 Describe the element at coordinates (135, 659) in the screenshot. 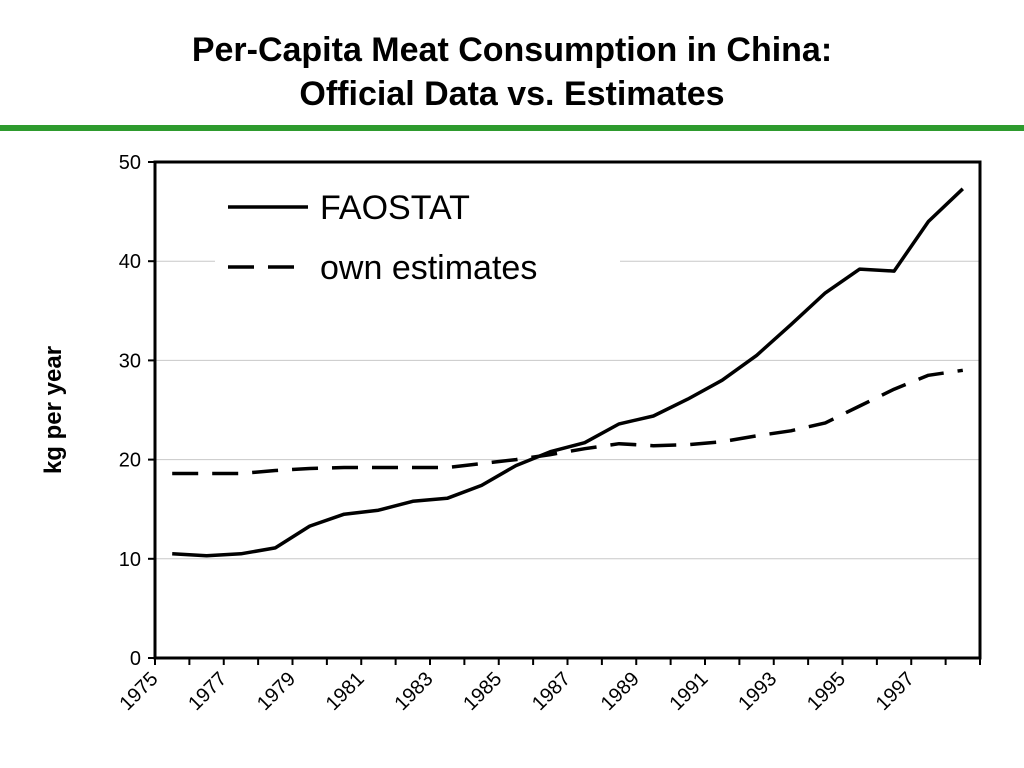

I see `y-tick-label-0: 0` at that location.